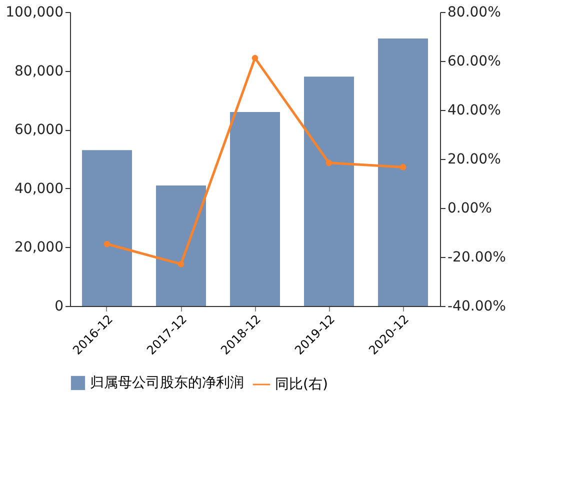 This screenshot has width=580, height=486. Describe the element at coordinates (474, 62) in the screenshot. I see `y2-tick-label: 60.00%` at that location.